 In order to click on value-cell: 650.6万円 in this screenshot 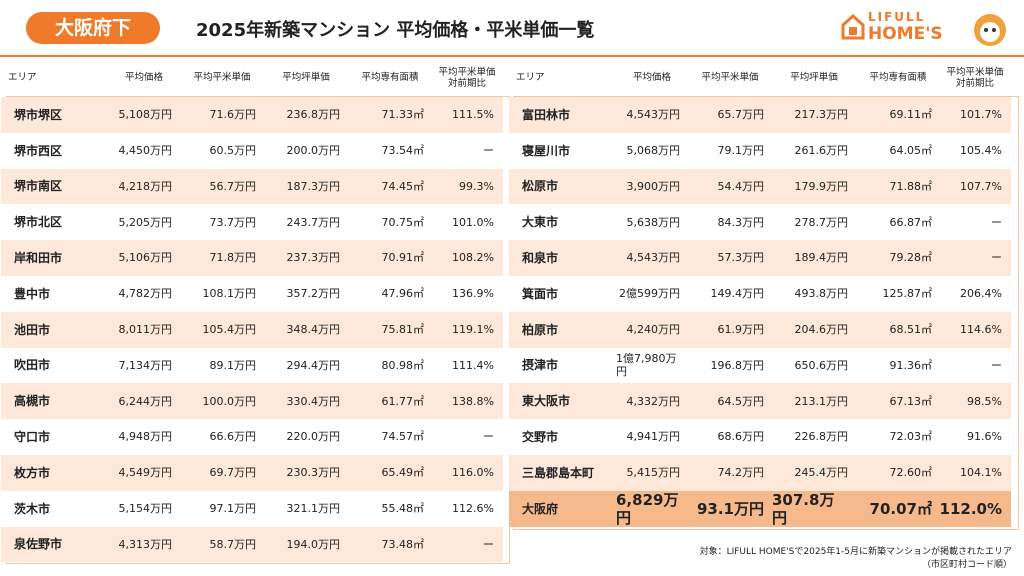, I will do `click(821, 365)`.